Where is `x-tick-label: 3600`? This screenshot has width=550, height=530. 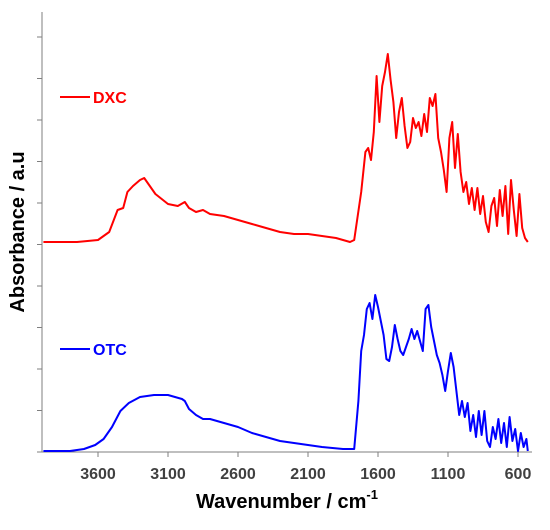
x-tick-label: 3600 is located at coordinates (98, 474).